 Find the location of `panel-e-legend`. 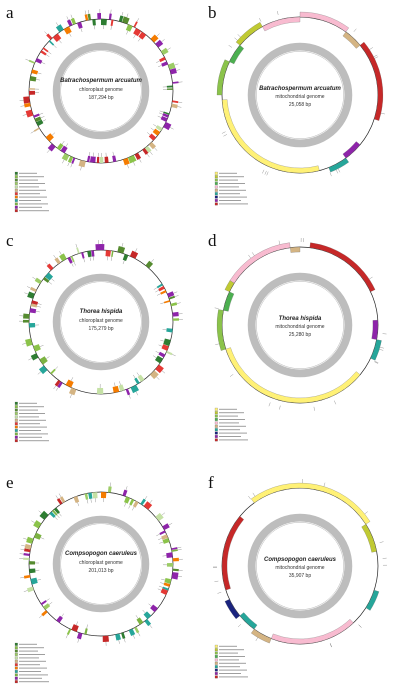

panel-e-legend is located at coordinates (31, 663).